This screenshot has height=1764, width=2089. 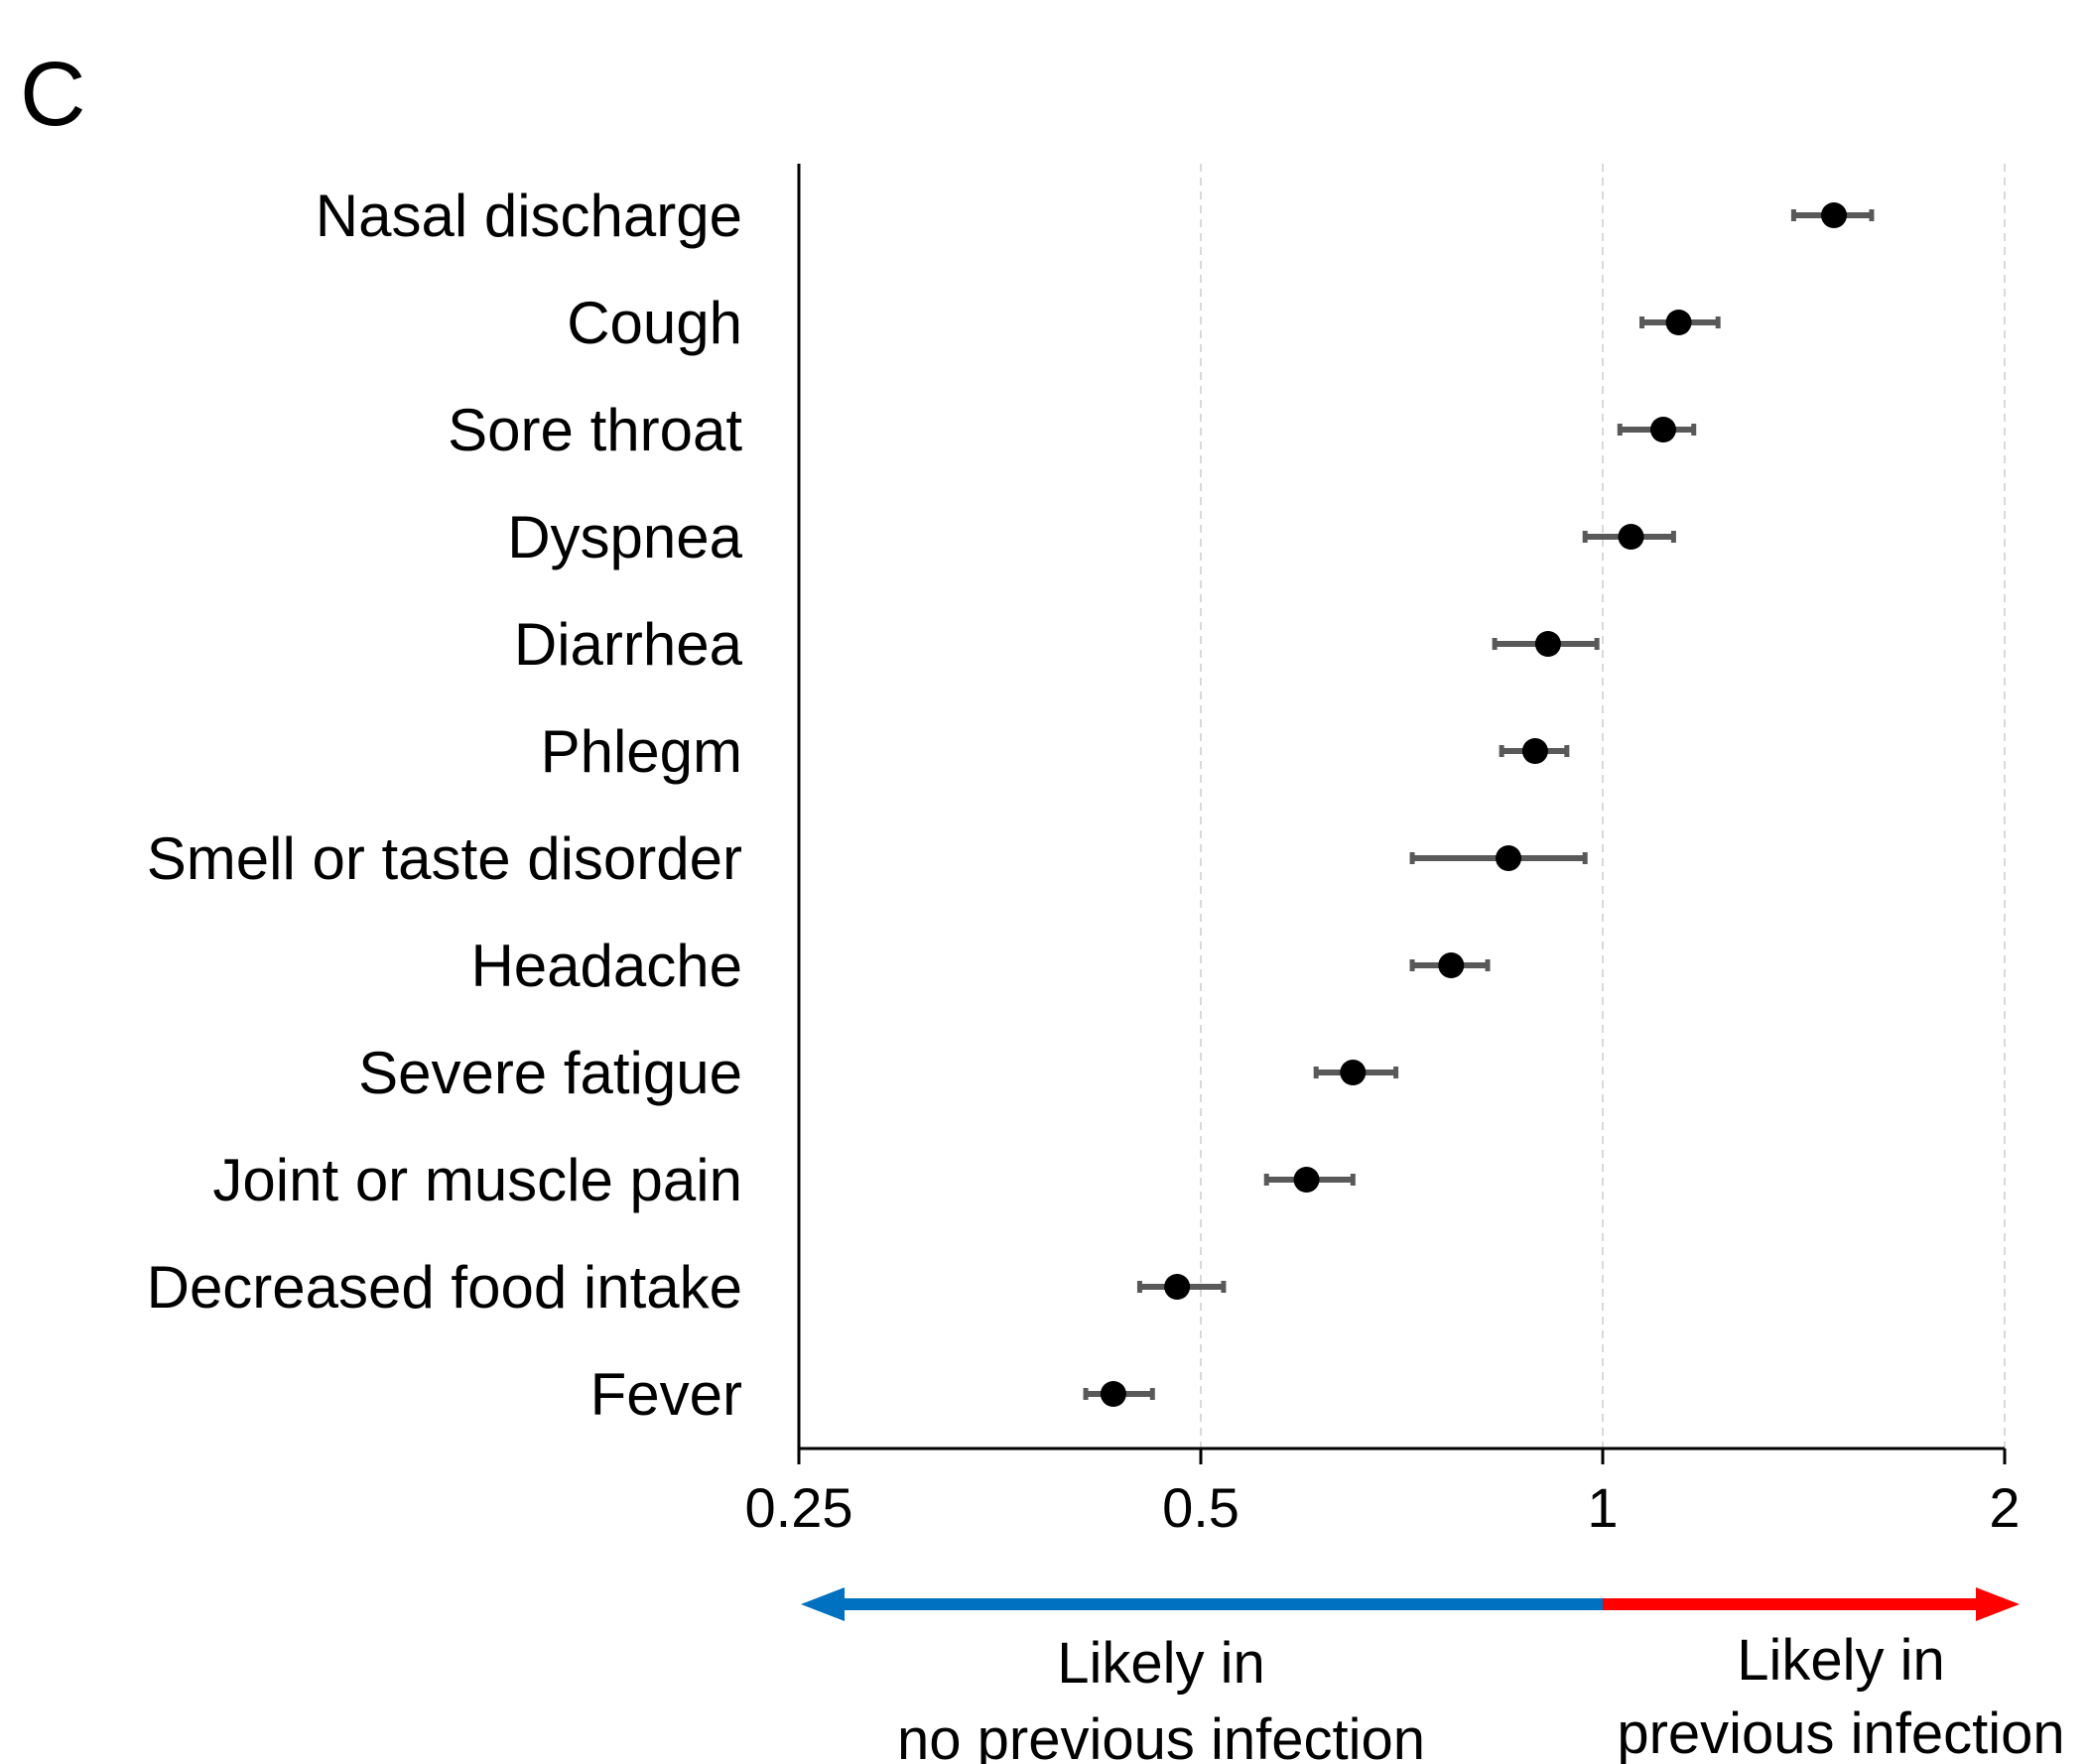 I want to click on arrow-left-head, so click(x=823, y=1604).